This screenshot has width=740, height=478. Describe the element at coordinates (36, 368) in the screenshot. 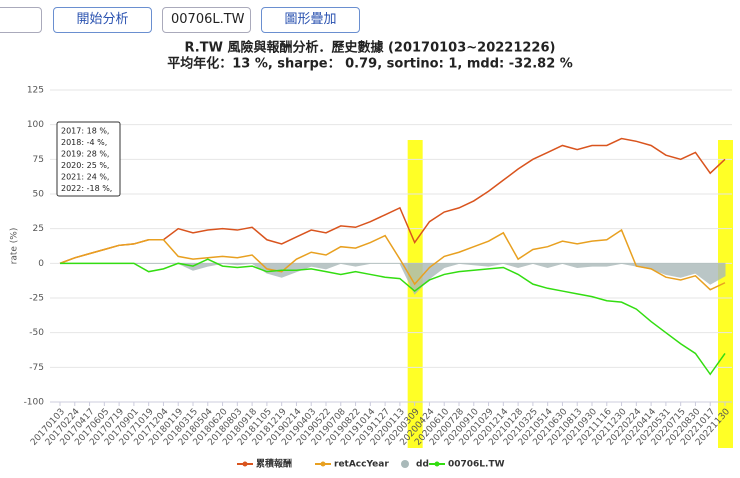

I see `y-tick-label: -75` at that location.